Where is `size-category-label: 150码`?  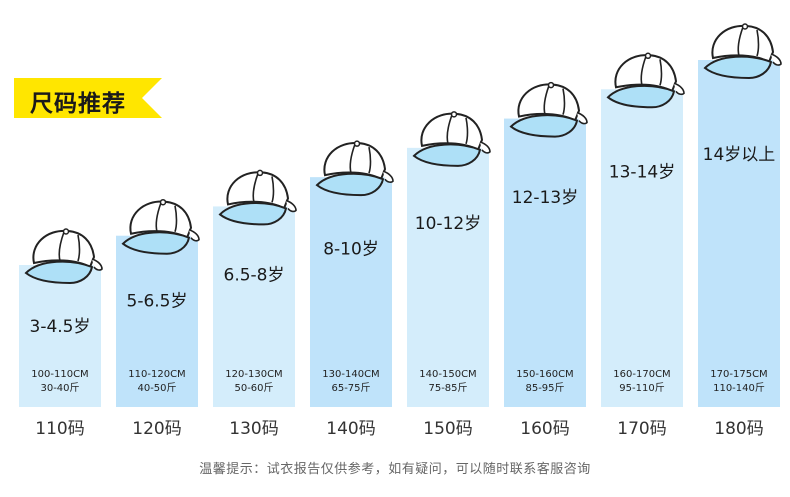
size-category-label: 150码 is located at coordinates (447, 429).